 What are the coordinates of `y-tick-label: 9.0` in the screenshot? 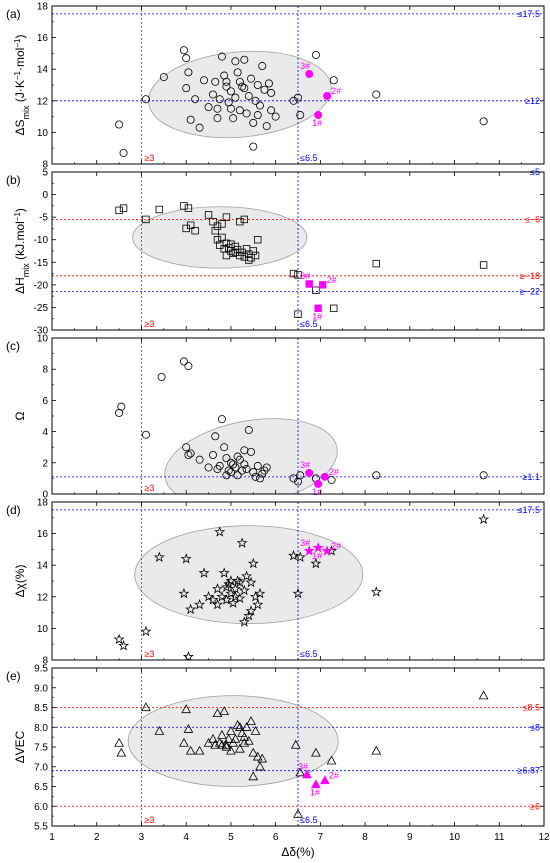 It's located at (41, 688).